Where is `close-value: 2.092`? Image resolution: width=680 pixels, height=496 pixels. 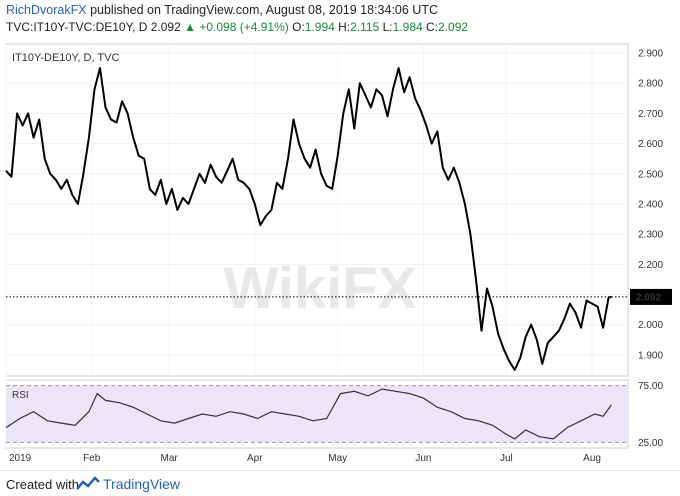 close-value: 2.092 is located at coordinates (453, 27).